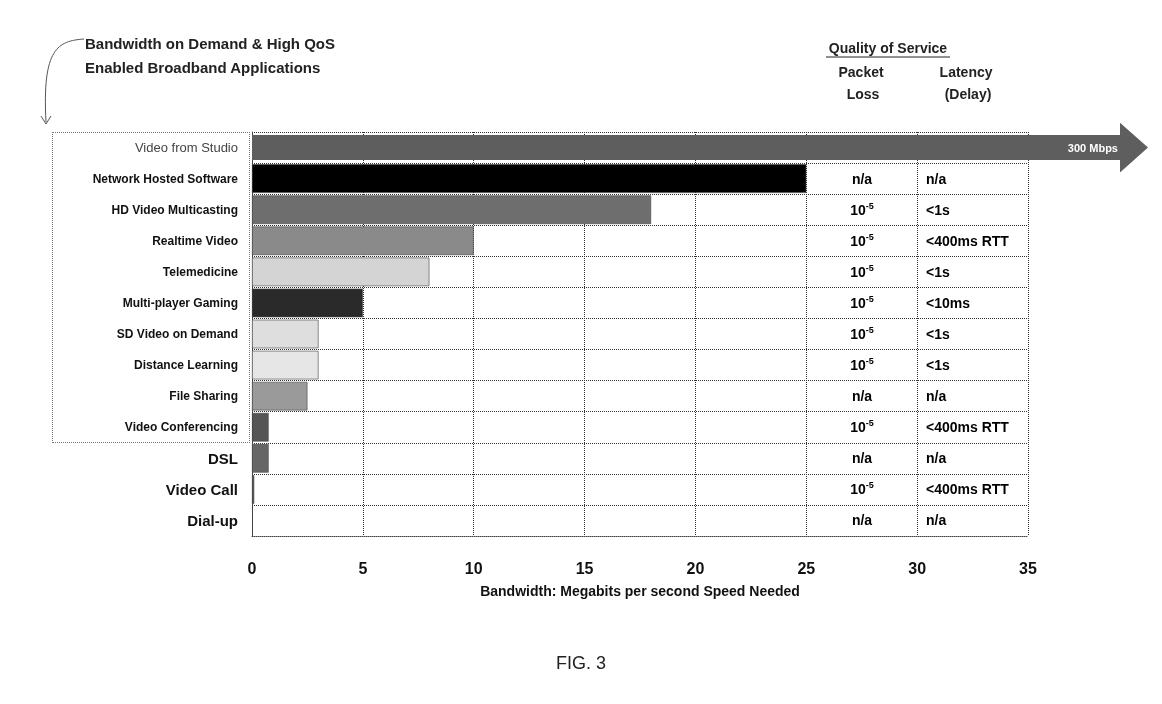 The image size is (1162, 704). I want to click on y-tick-label: Multi-player Gaming, so click(180, 302).